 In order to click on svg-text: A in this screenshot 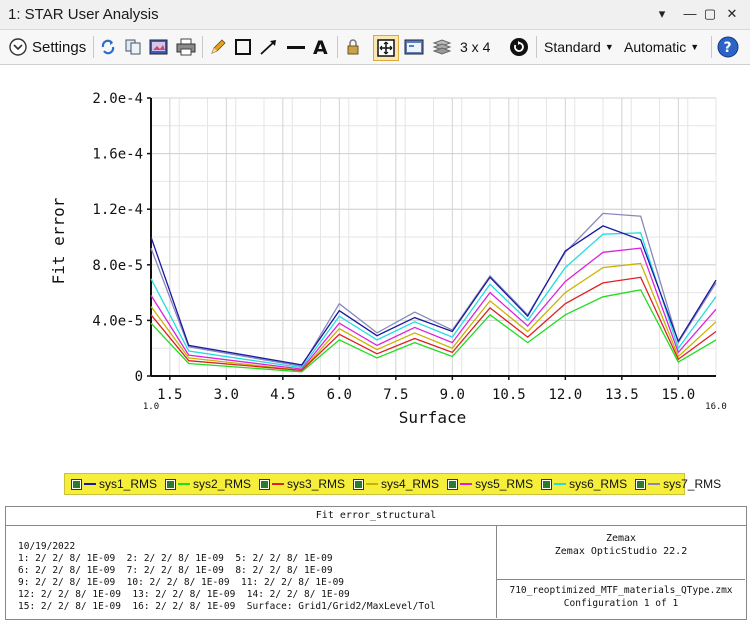, I will do `click(320, 47)`.